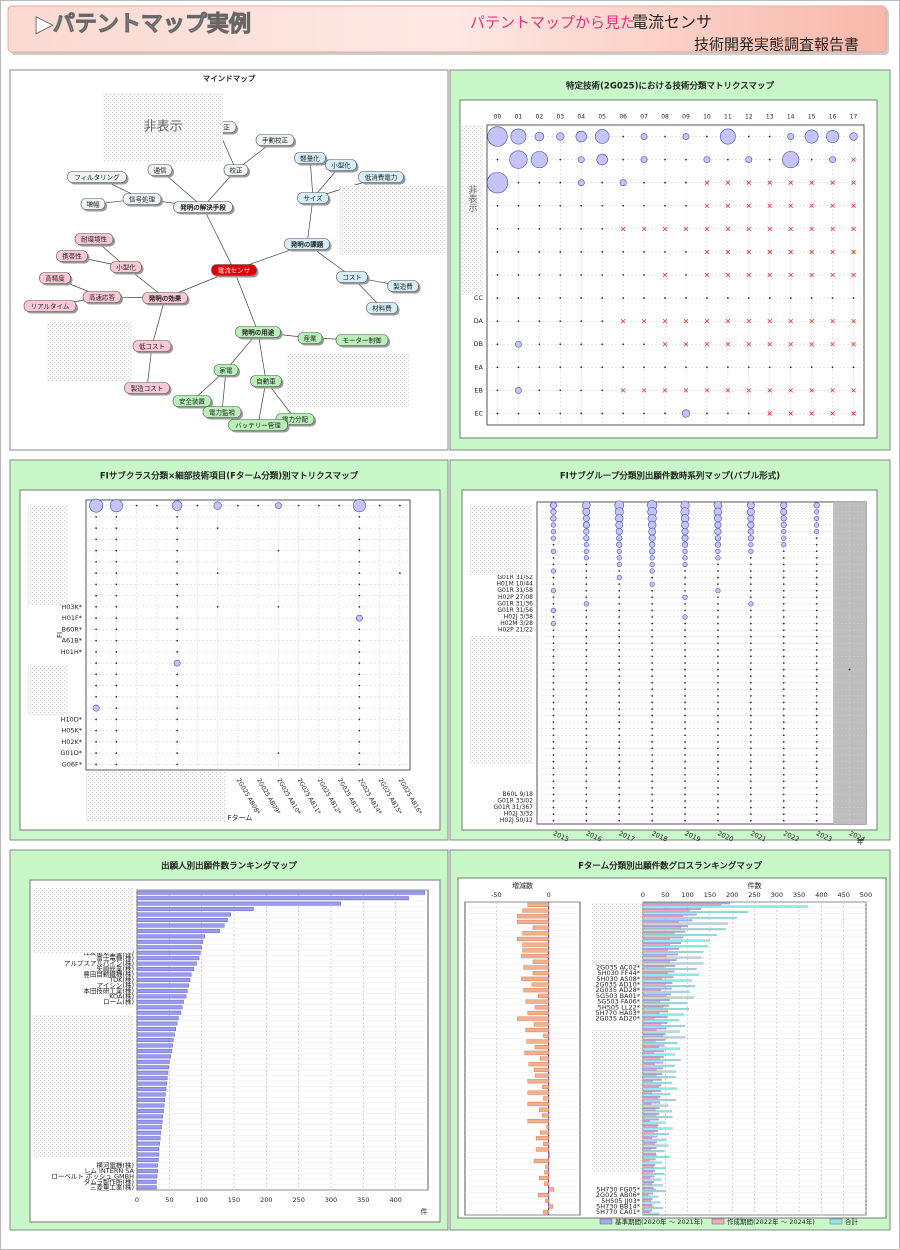 This screenshot has width=900, height=1250. What do you see at coordinates (821, 895) in the screenshot?
I see `x-tick-label: 400` at bounding box center [821, 895].